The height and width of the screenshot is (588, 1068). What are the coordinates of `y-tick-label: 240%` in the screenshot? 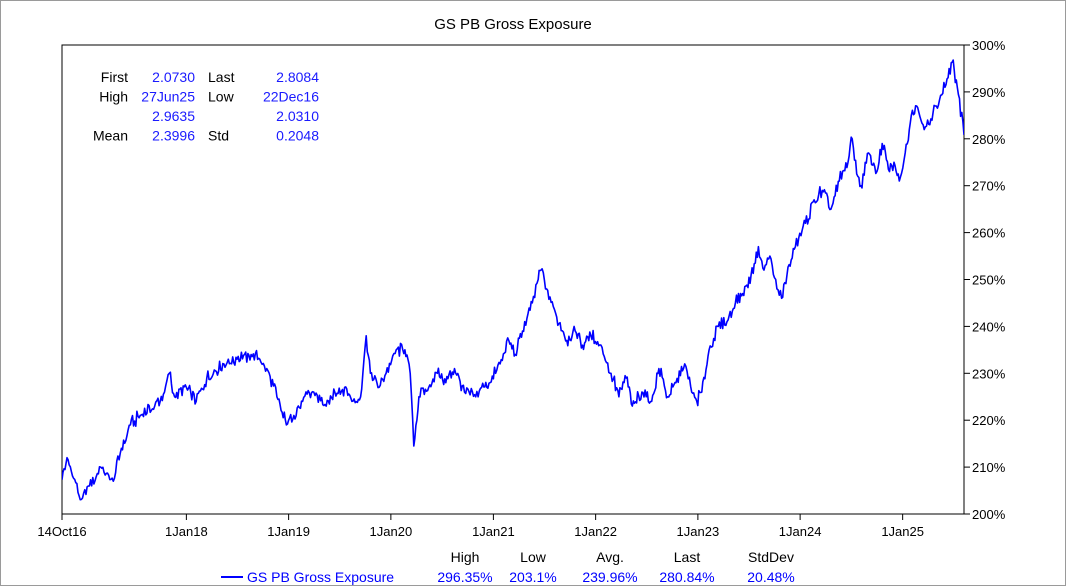 It's located at (989, 326).